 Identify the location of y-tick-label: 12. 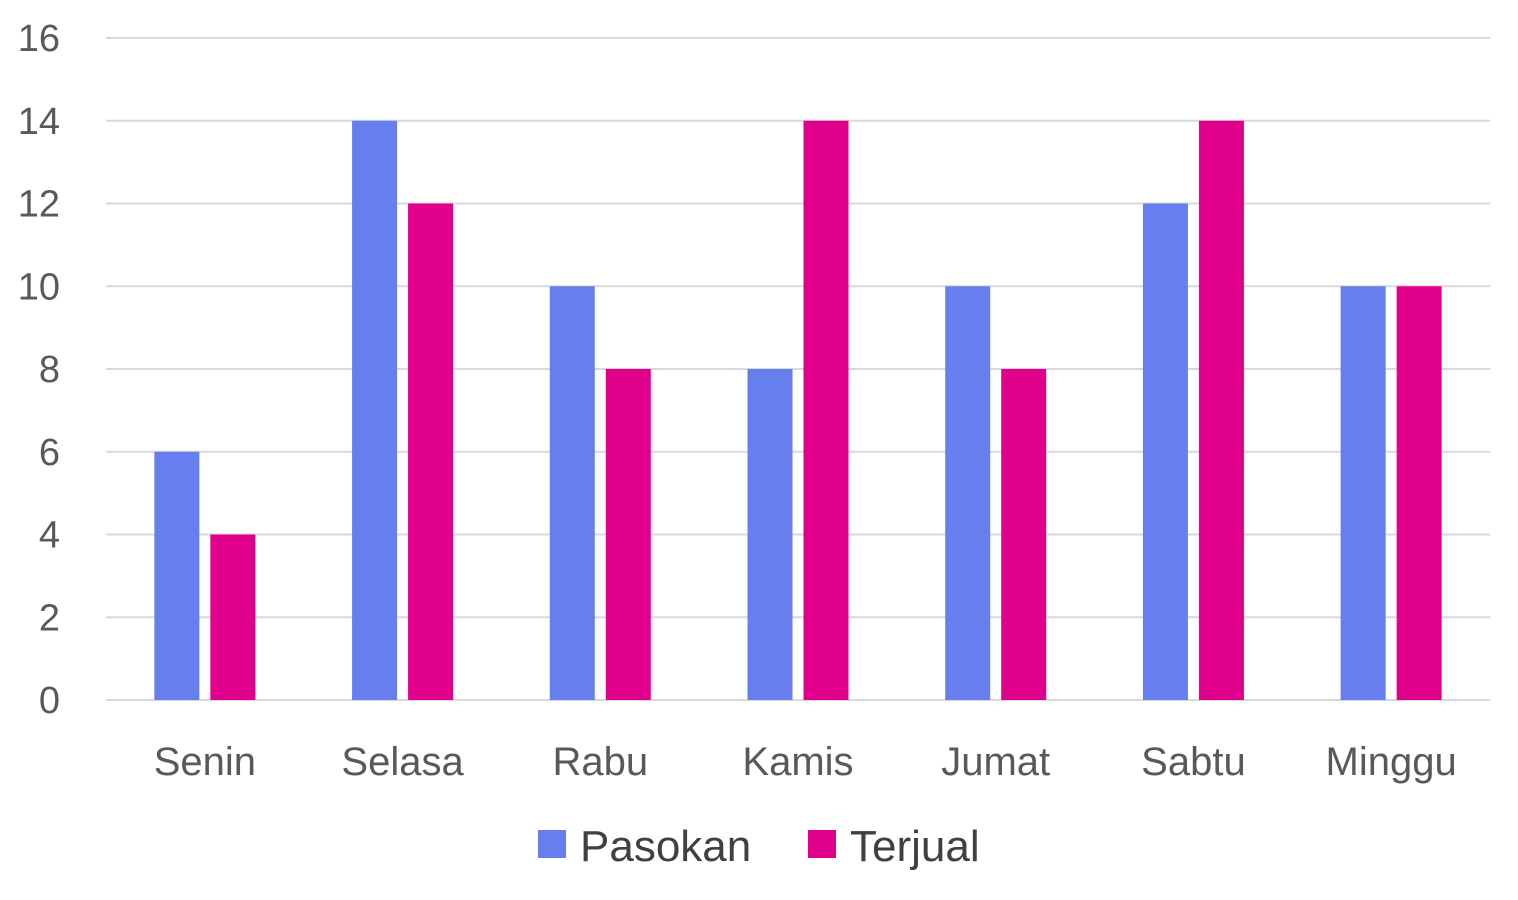
(39, 205).